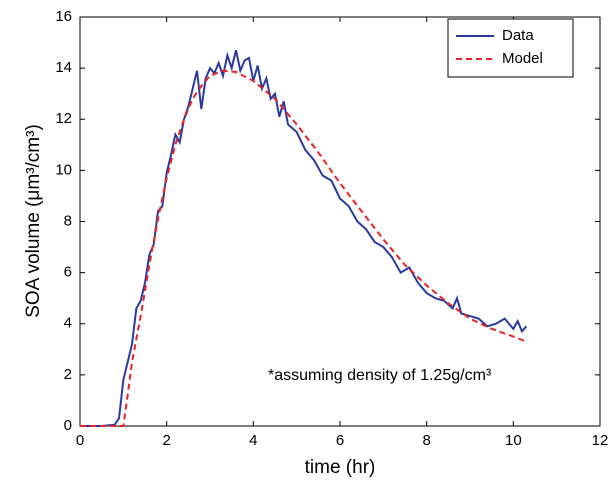 Image resolution: width=614 pixels, height=484 pixels. I want to click on legend-label: Data, so click(518, 35).